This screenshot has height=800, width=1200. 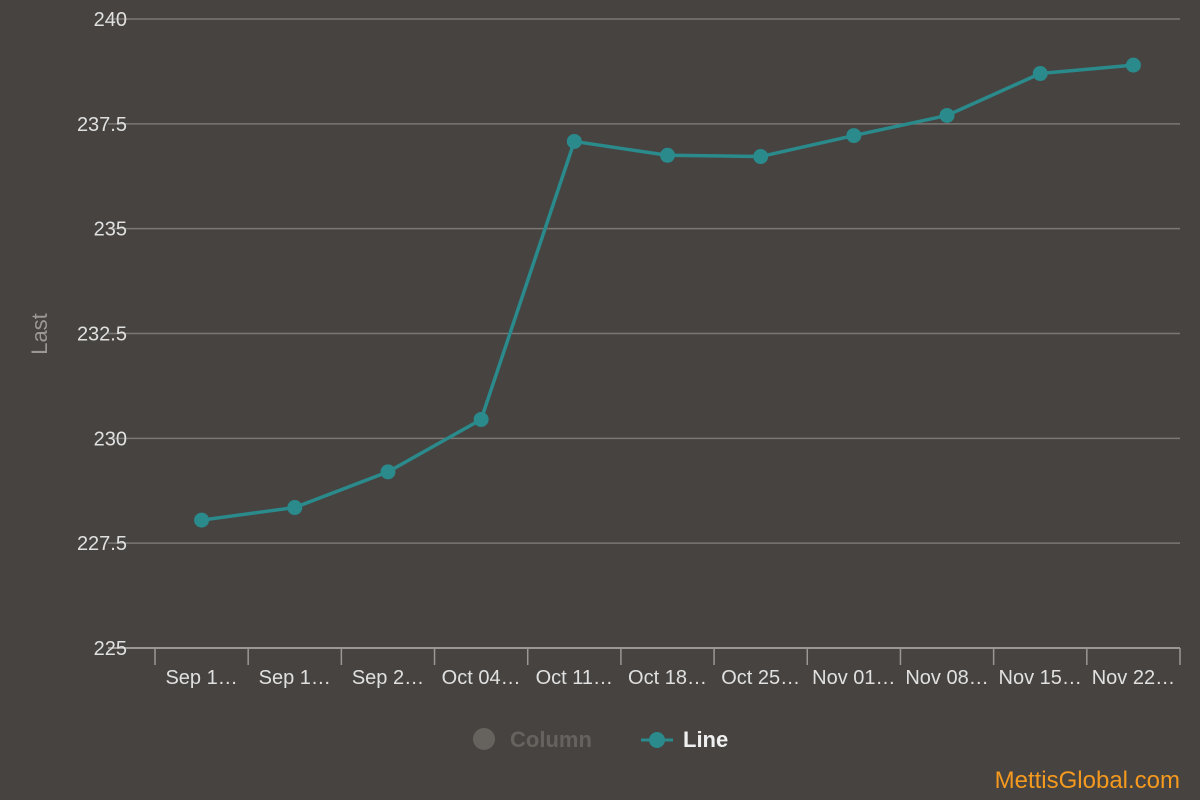 I want to click on y-axis: 225 227.5 230 232.5 235 237.5 240, so click(x=102, y=334).